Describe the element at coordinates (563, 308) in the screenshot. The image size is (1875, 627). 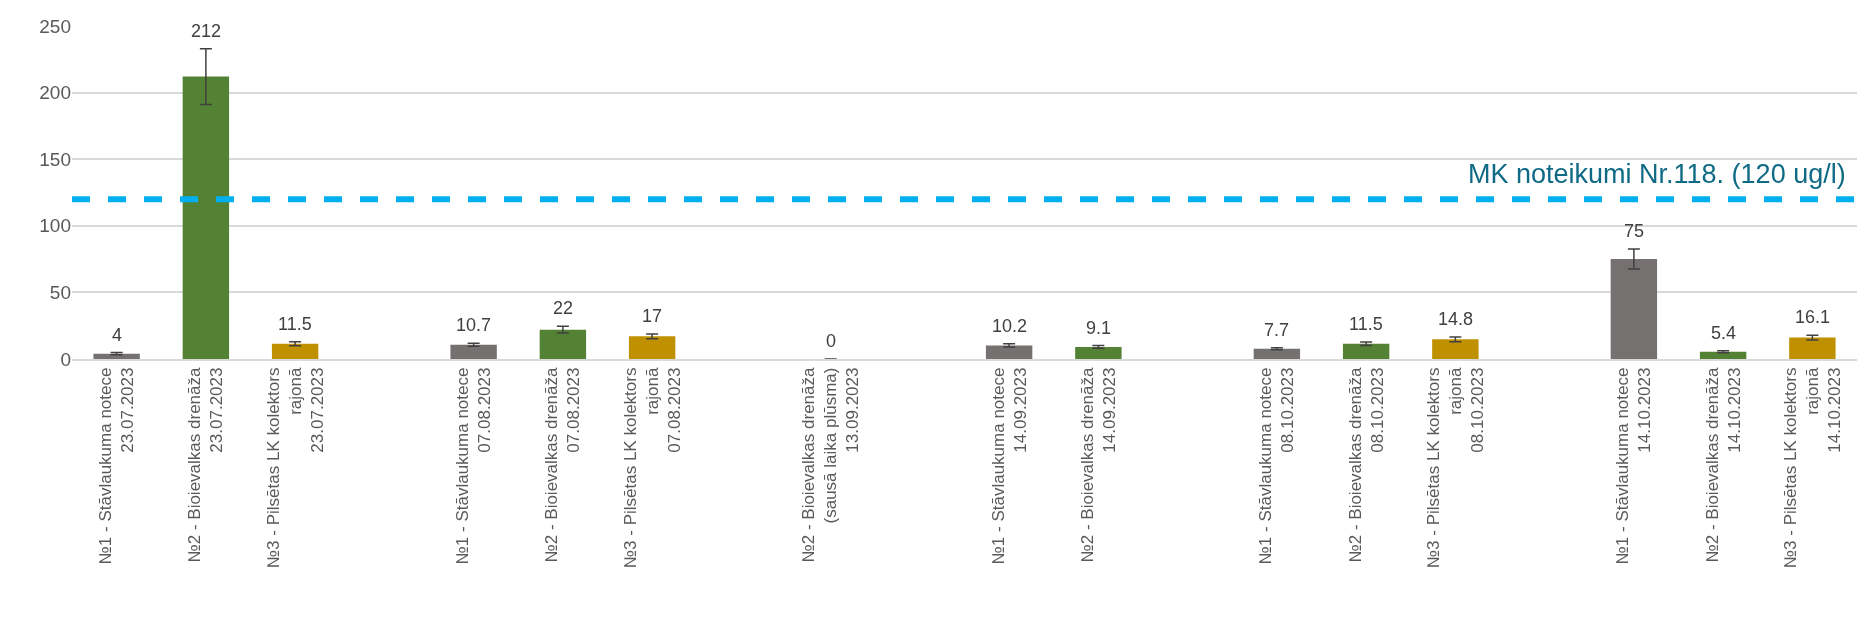
I see `data-label: 22` at that location.